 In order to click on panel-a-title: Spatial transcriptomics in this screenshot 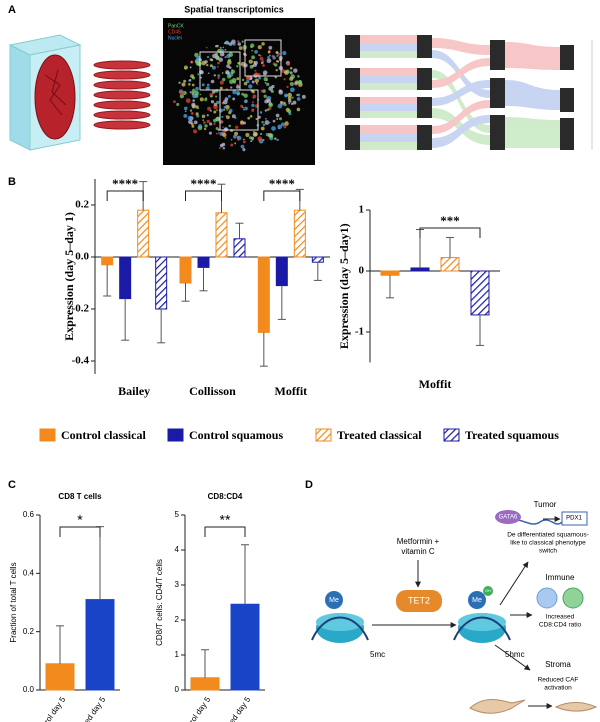, I will do `click(234, 9)`.